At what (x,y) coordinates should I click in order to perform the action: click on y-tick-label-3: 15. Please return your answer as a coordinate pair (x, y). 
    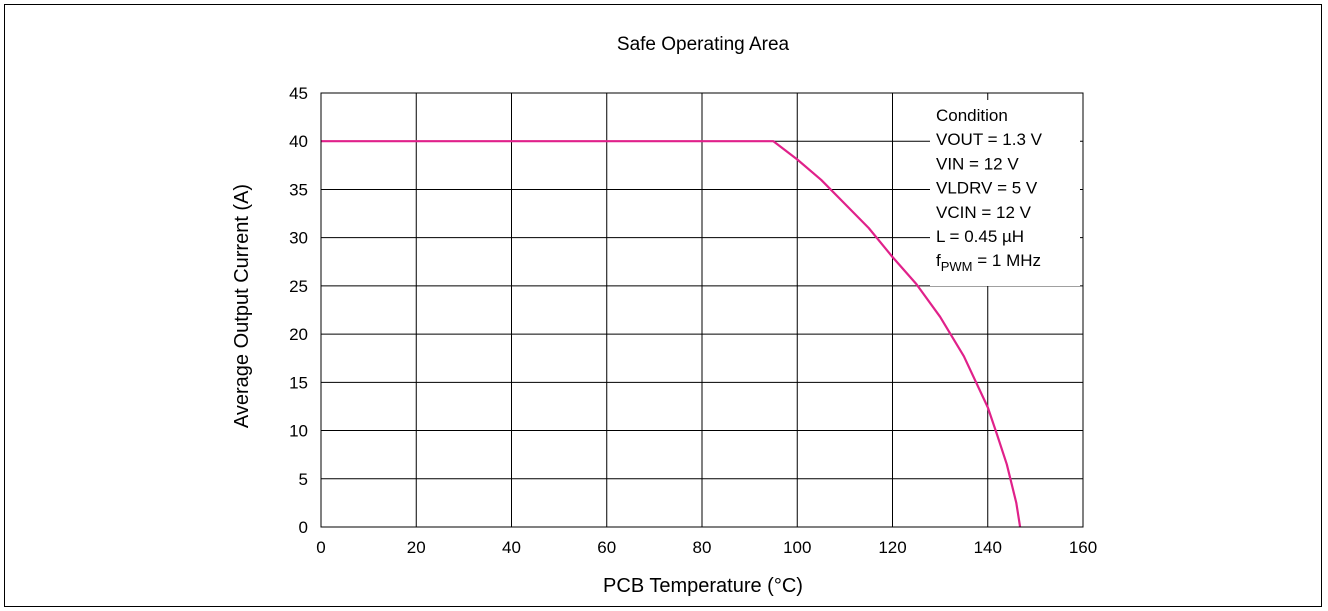
    Looking at the image, I should click on (298, 382).